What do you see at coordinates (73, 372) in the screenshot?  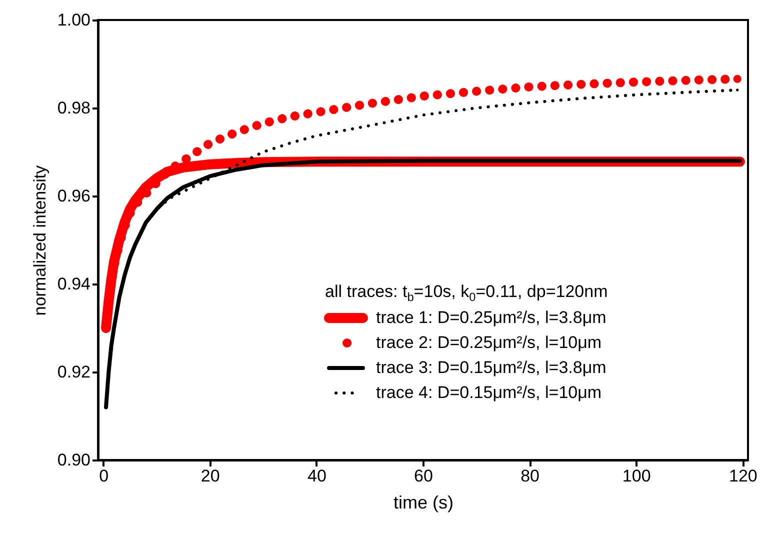 I see `y-tick-label: 0.92` at bounding box center [73, 372].